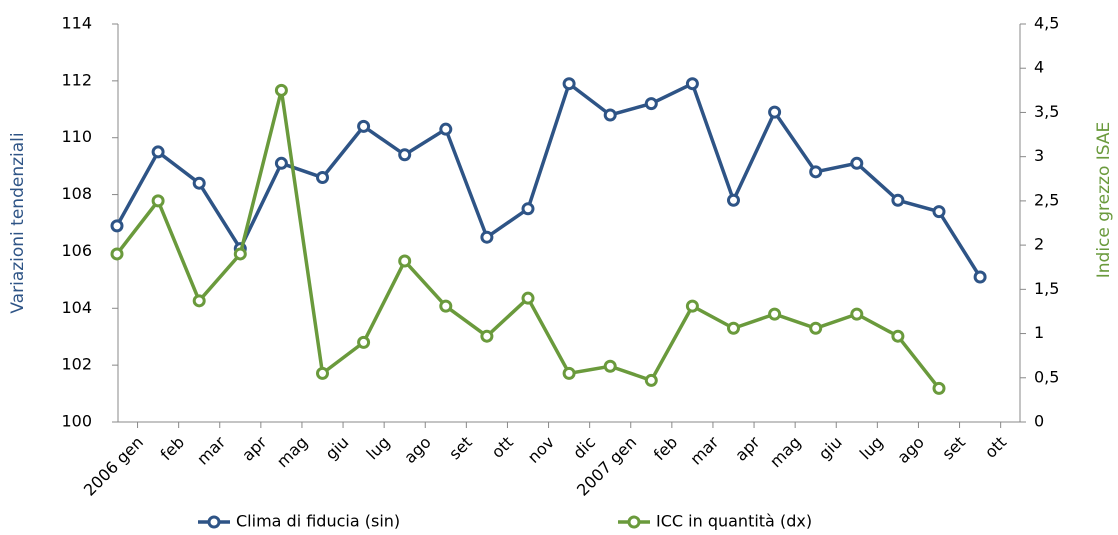  Describe the element at coordinates (318, 521) in the screenshot. I see `legend-label: Clima di fiducia (sin)` at that location.